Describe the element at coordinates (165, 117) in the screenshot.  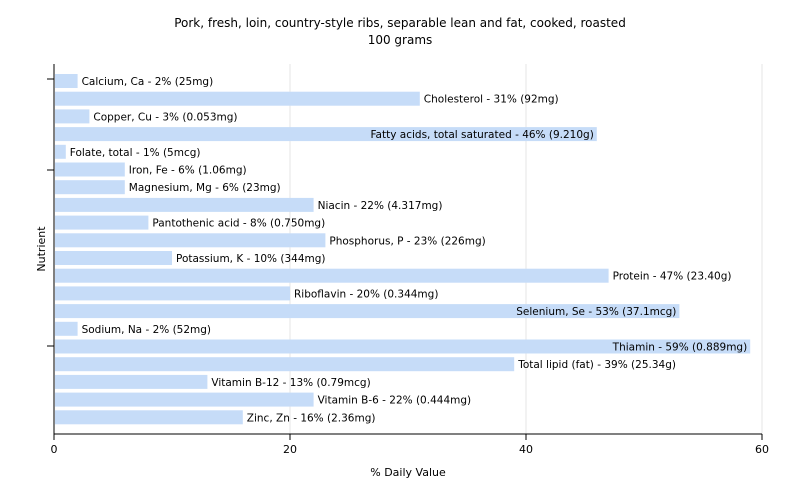
I see `bar-label: Copper, Cu - 3% (0.053mg)` at that location.